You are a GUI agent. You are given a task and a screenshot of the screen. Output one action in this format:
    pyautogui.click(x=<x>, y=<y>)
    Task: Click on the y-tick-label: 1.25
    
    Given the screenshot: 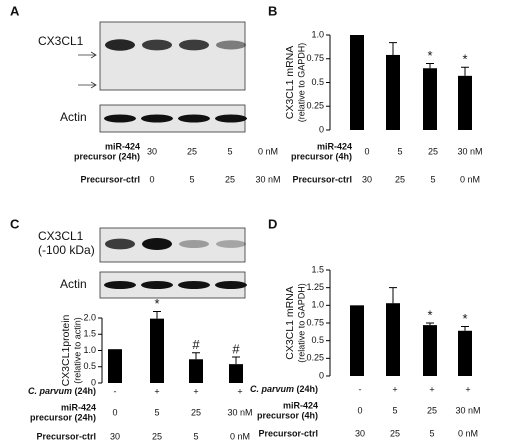 What is the action you would take?
    pyautogui.click(x=315, y=287)
    